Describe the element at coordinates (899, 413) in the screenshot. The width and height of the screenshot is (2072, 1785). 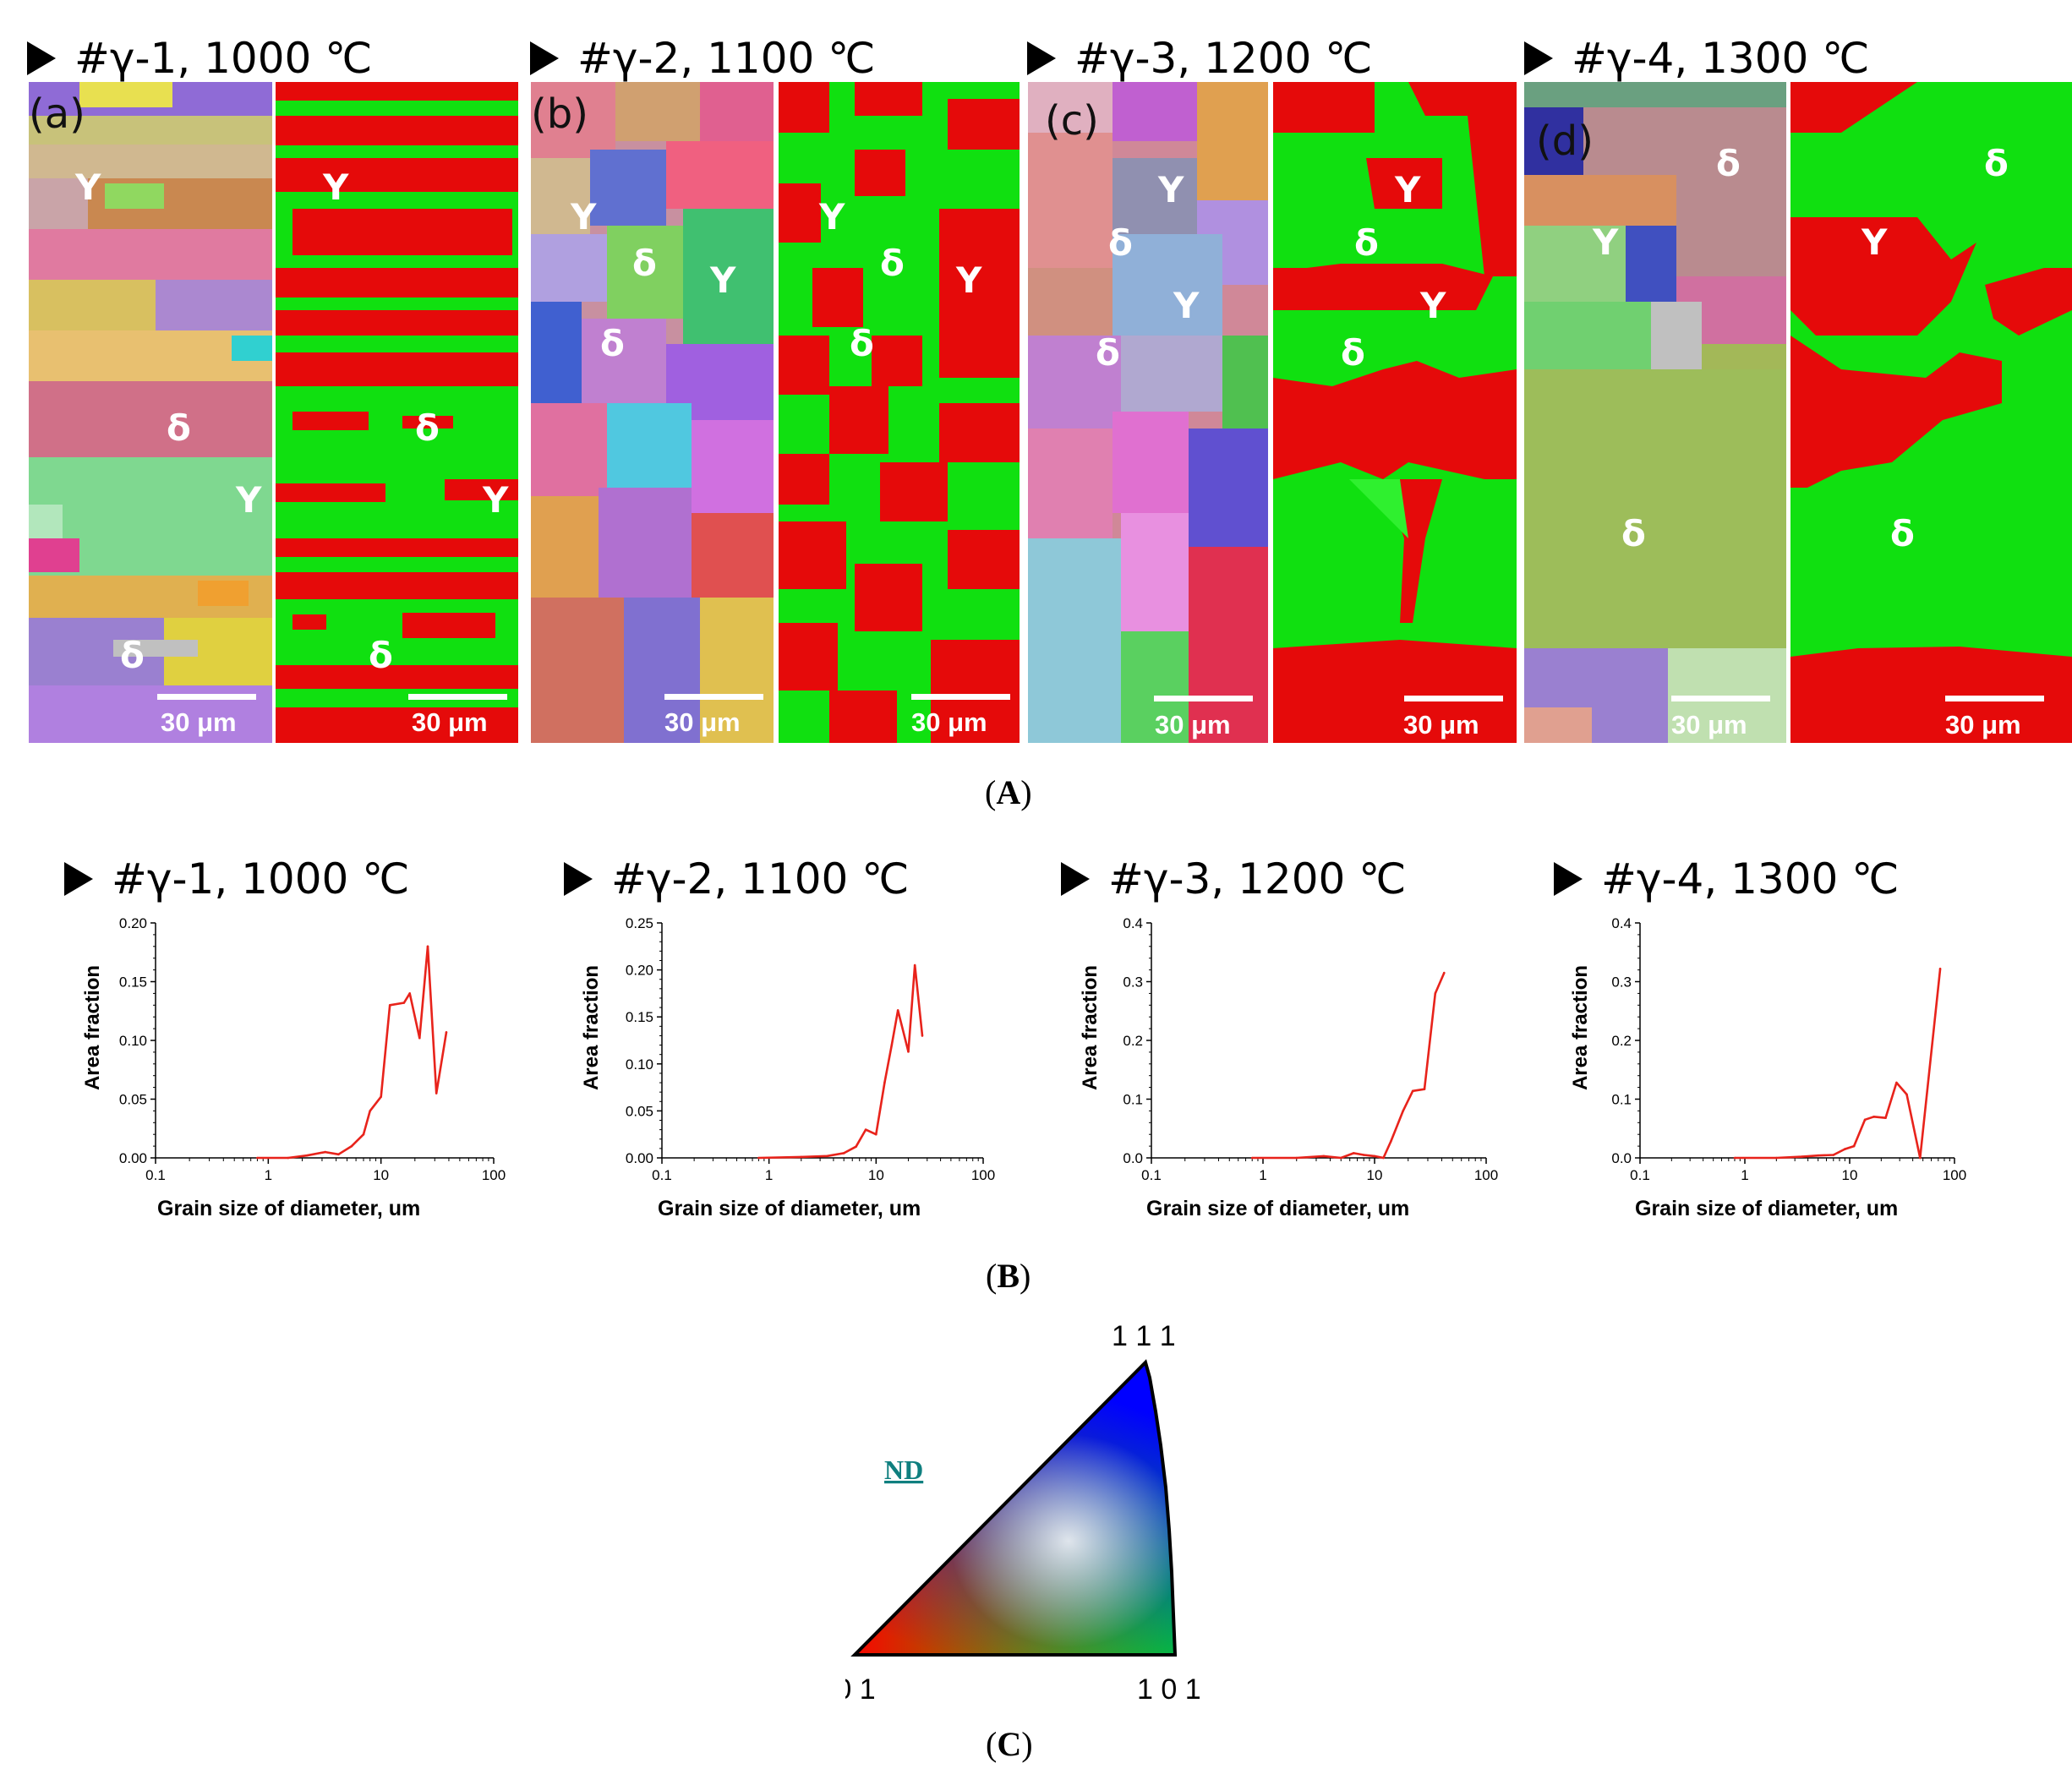
I see `phase-map-b-image` at that location.